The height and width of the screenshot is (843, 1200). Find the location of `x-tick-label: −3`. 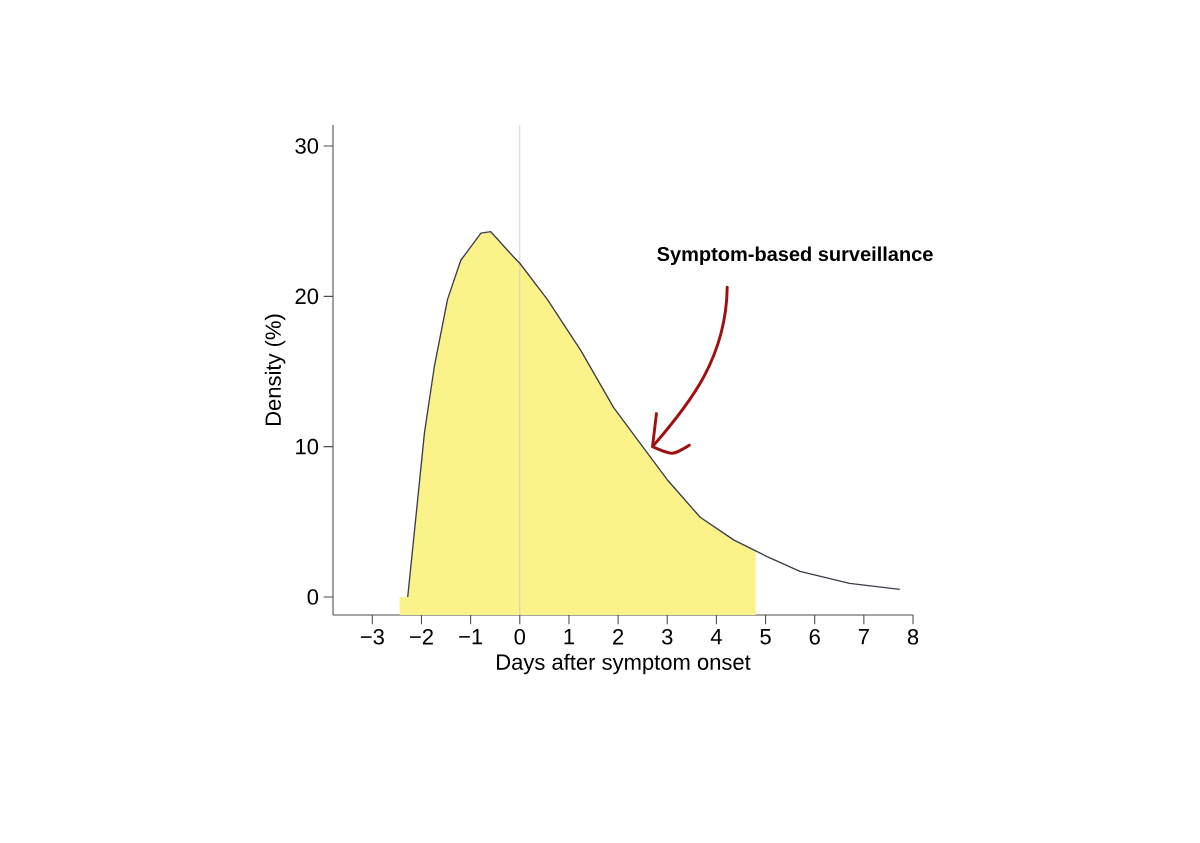

x-tick-label: −3 is located at coordinates (372, 637).